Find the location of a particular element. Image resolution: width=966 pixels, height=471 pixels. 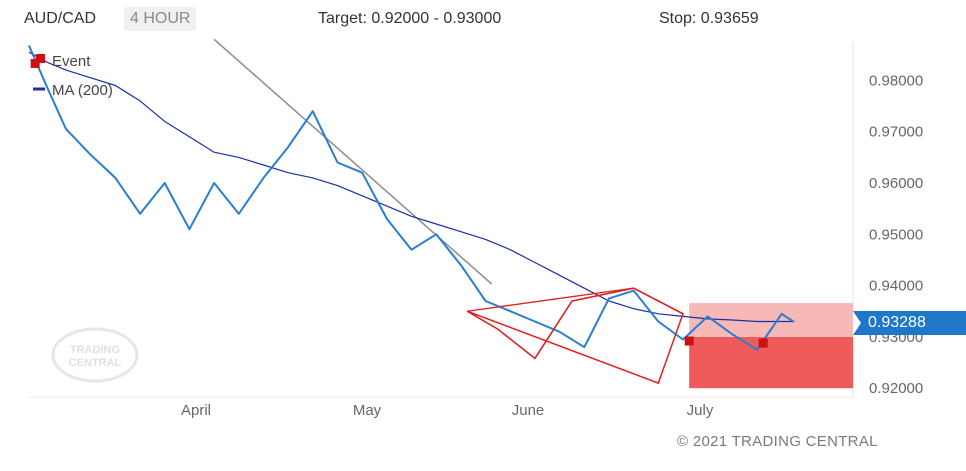

target-zone is located at coordinates (771, 362).